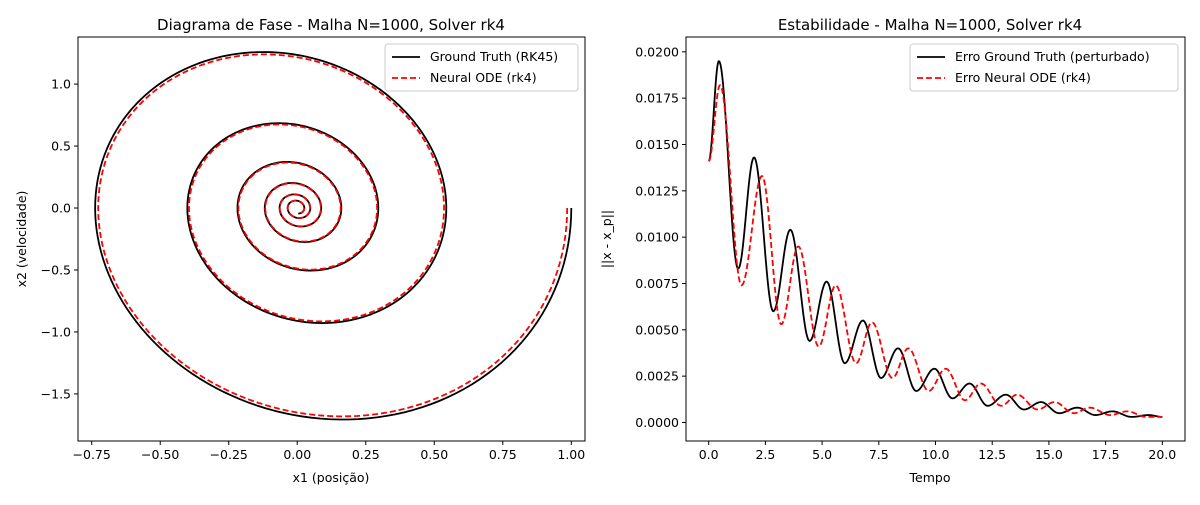 The image size is (1200, 505). Describe the element at coordinates (92, 454) in the screenshot. I see `phase-x-tick-label: −0.75` at that location.